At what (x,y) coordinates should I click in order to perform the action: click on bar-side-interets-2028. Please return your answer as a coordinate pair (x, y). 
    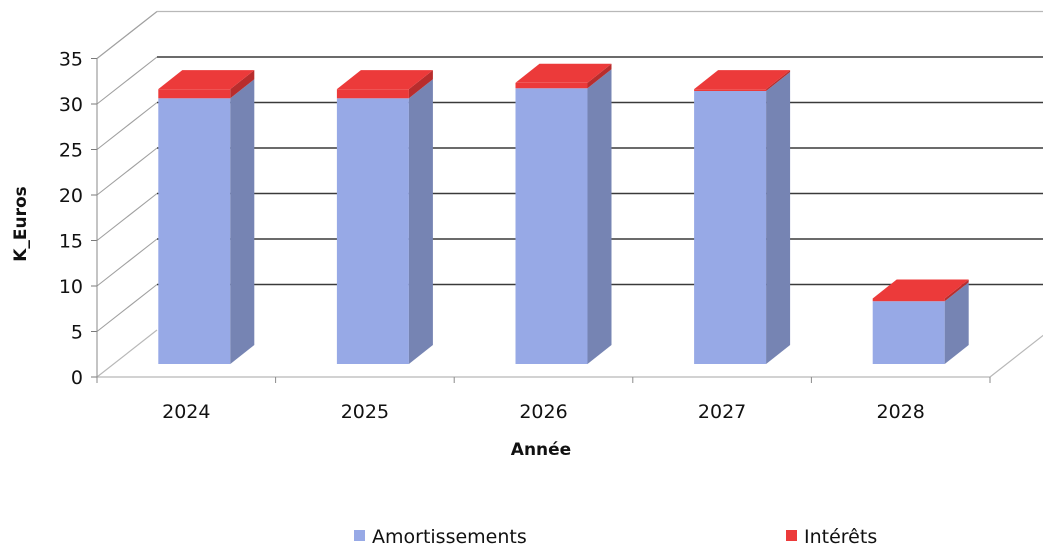
    Looking at the image, I should click on (956, 290).